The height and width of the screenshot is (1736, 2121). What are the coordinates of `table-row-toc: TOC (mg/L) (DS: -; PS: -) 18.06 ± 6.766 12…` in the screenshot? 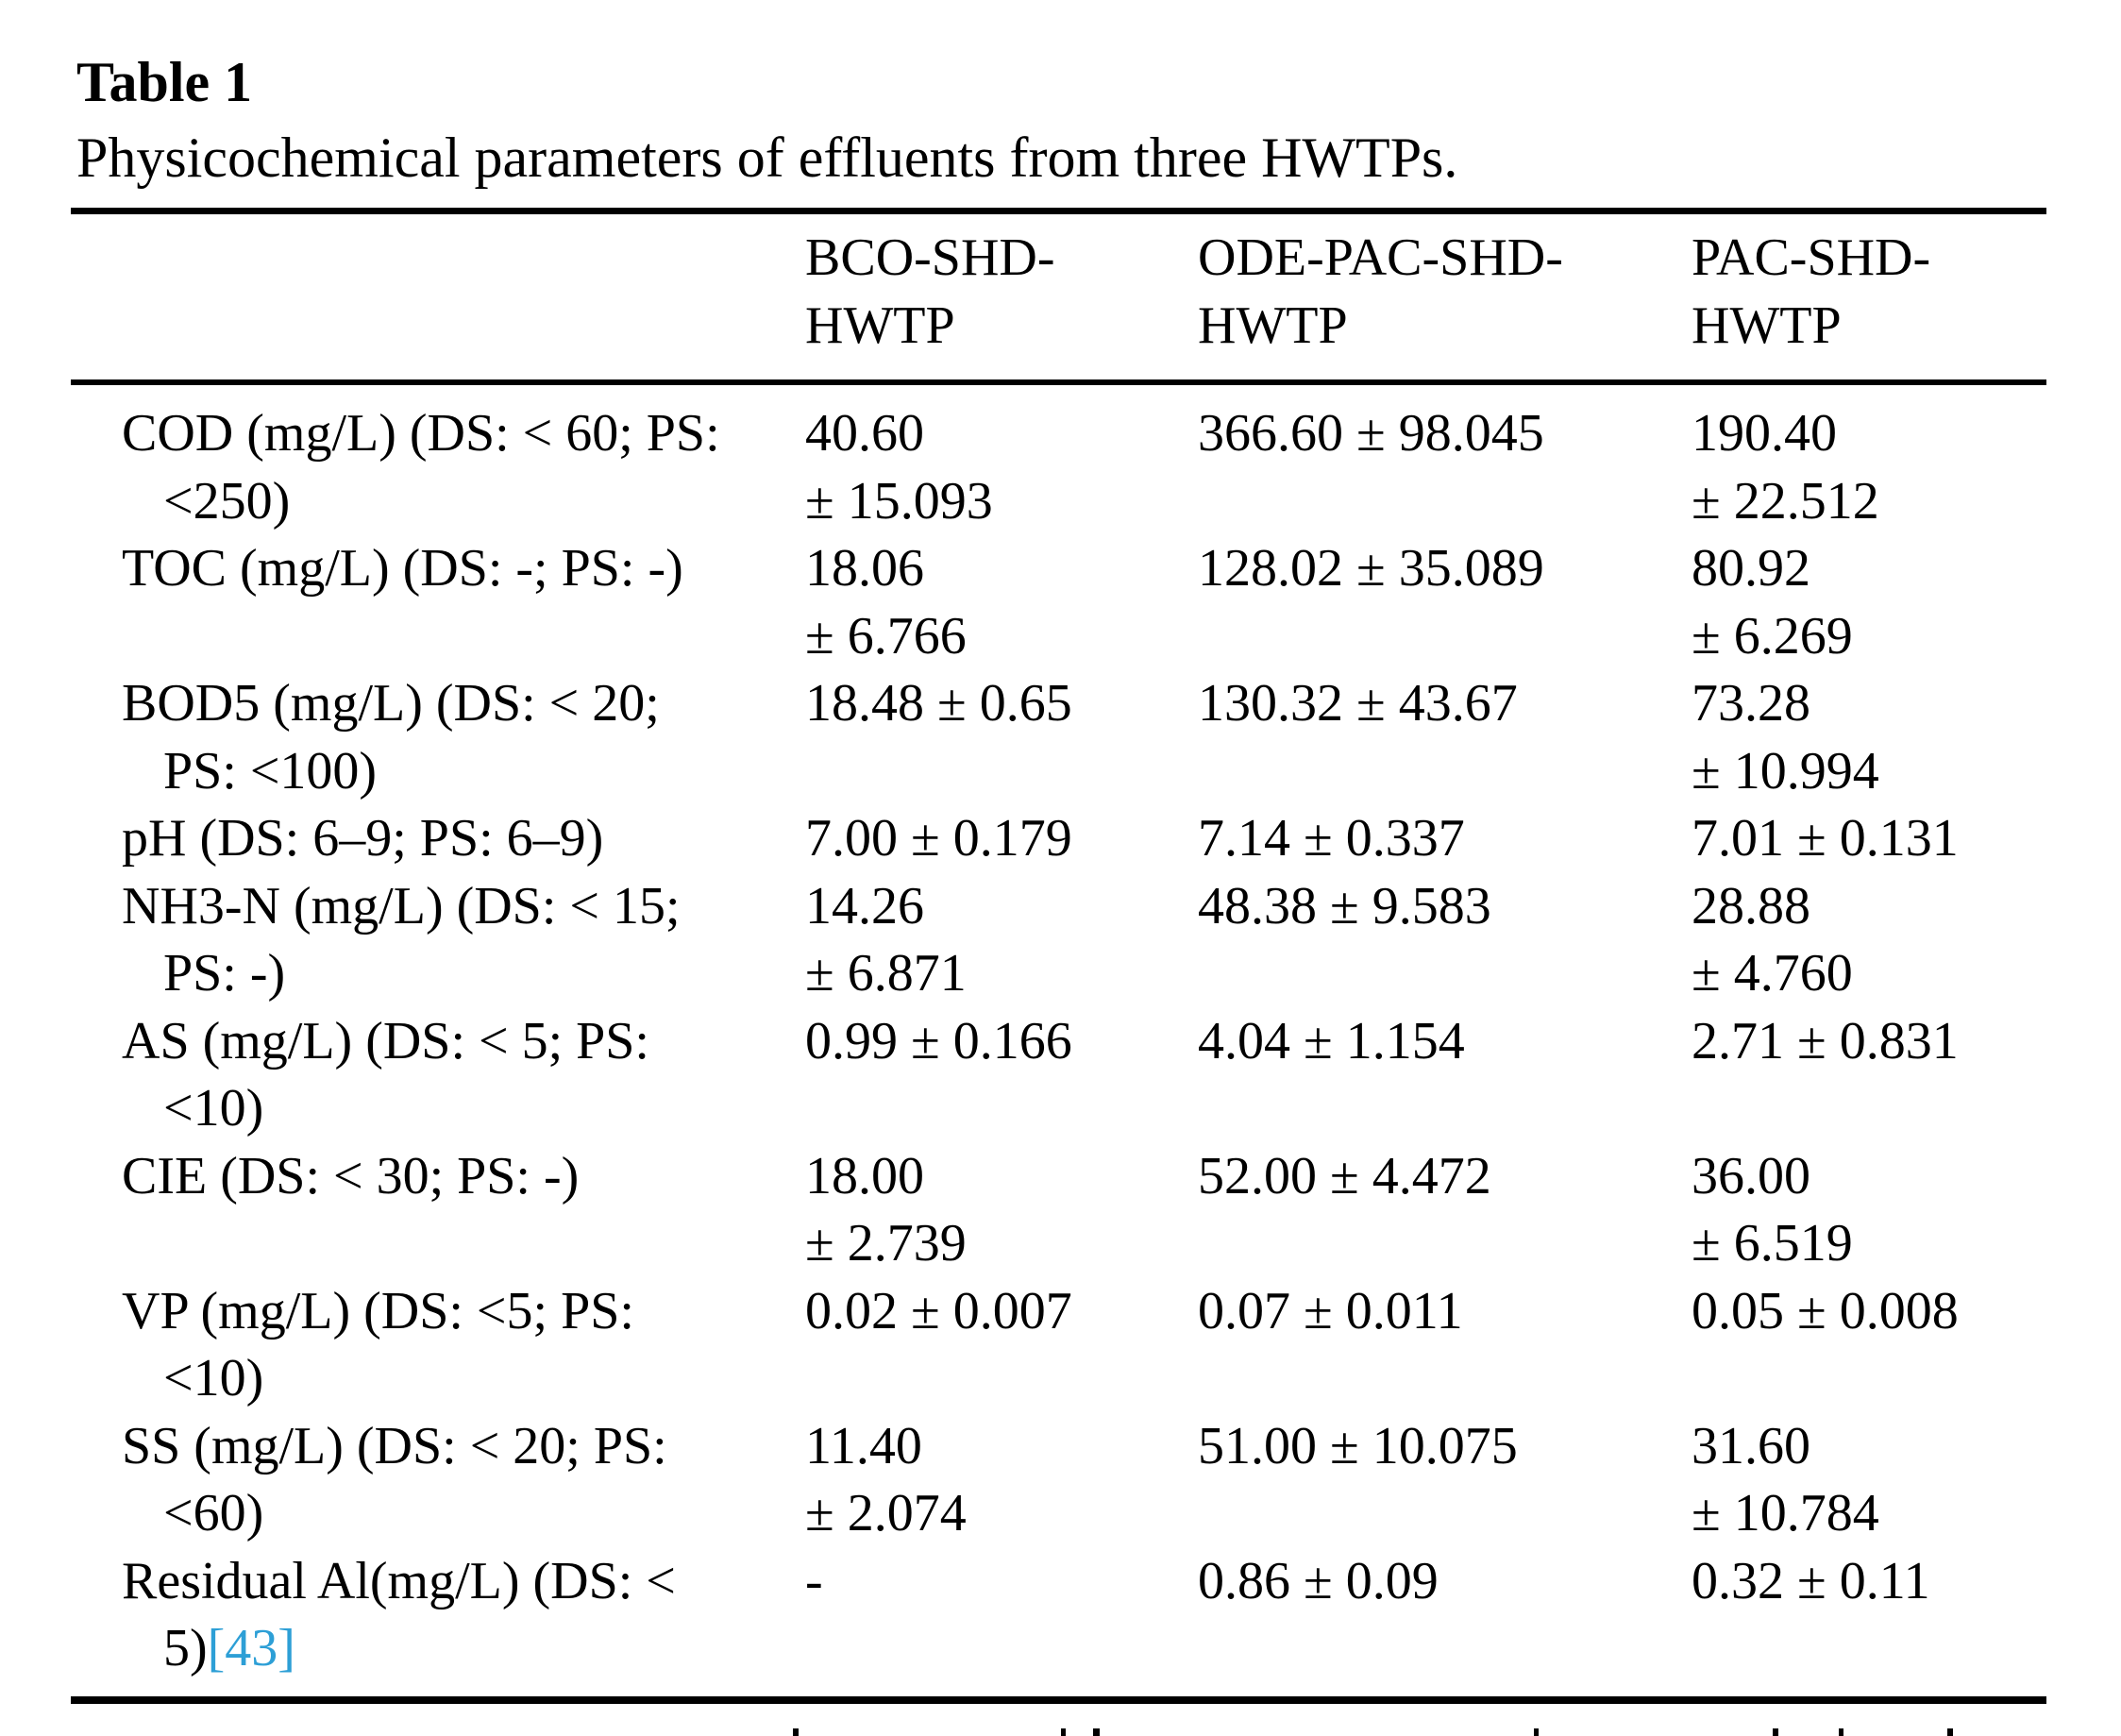 It's located at (1058, 602).